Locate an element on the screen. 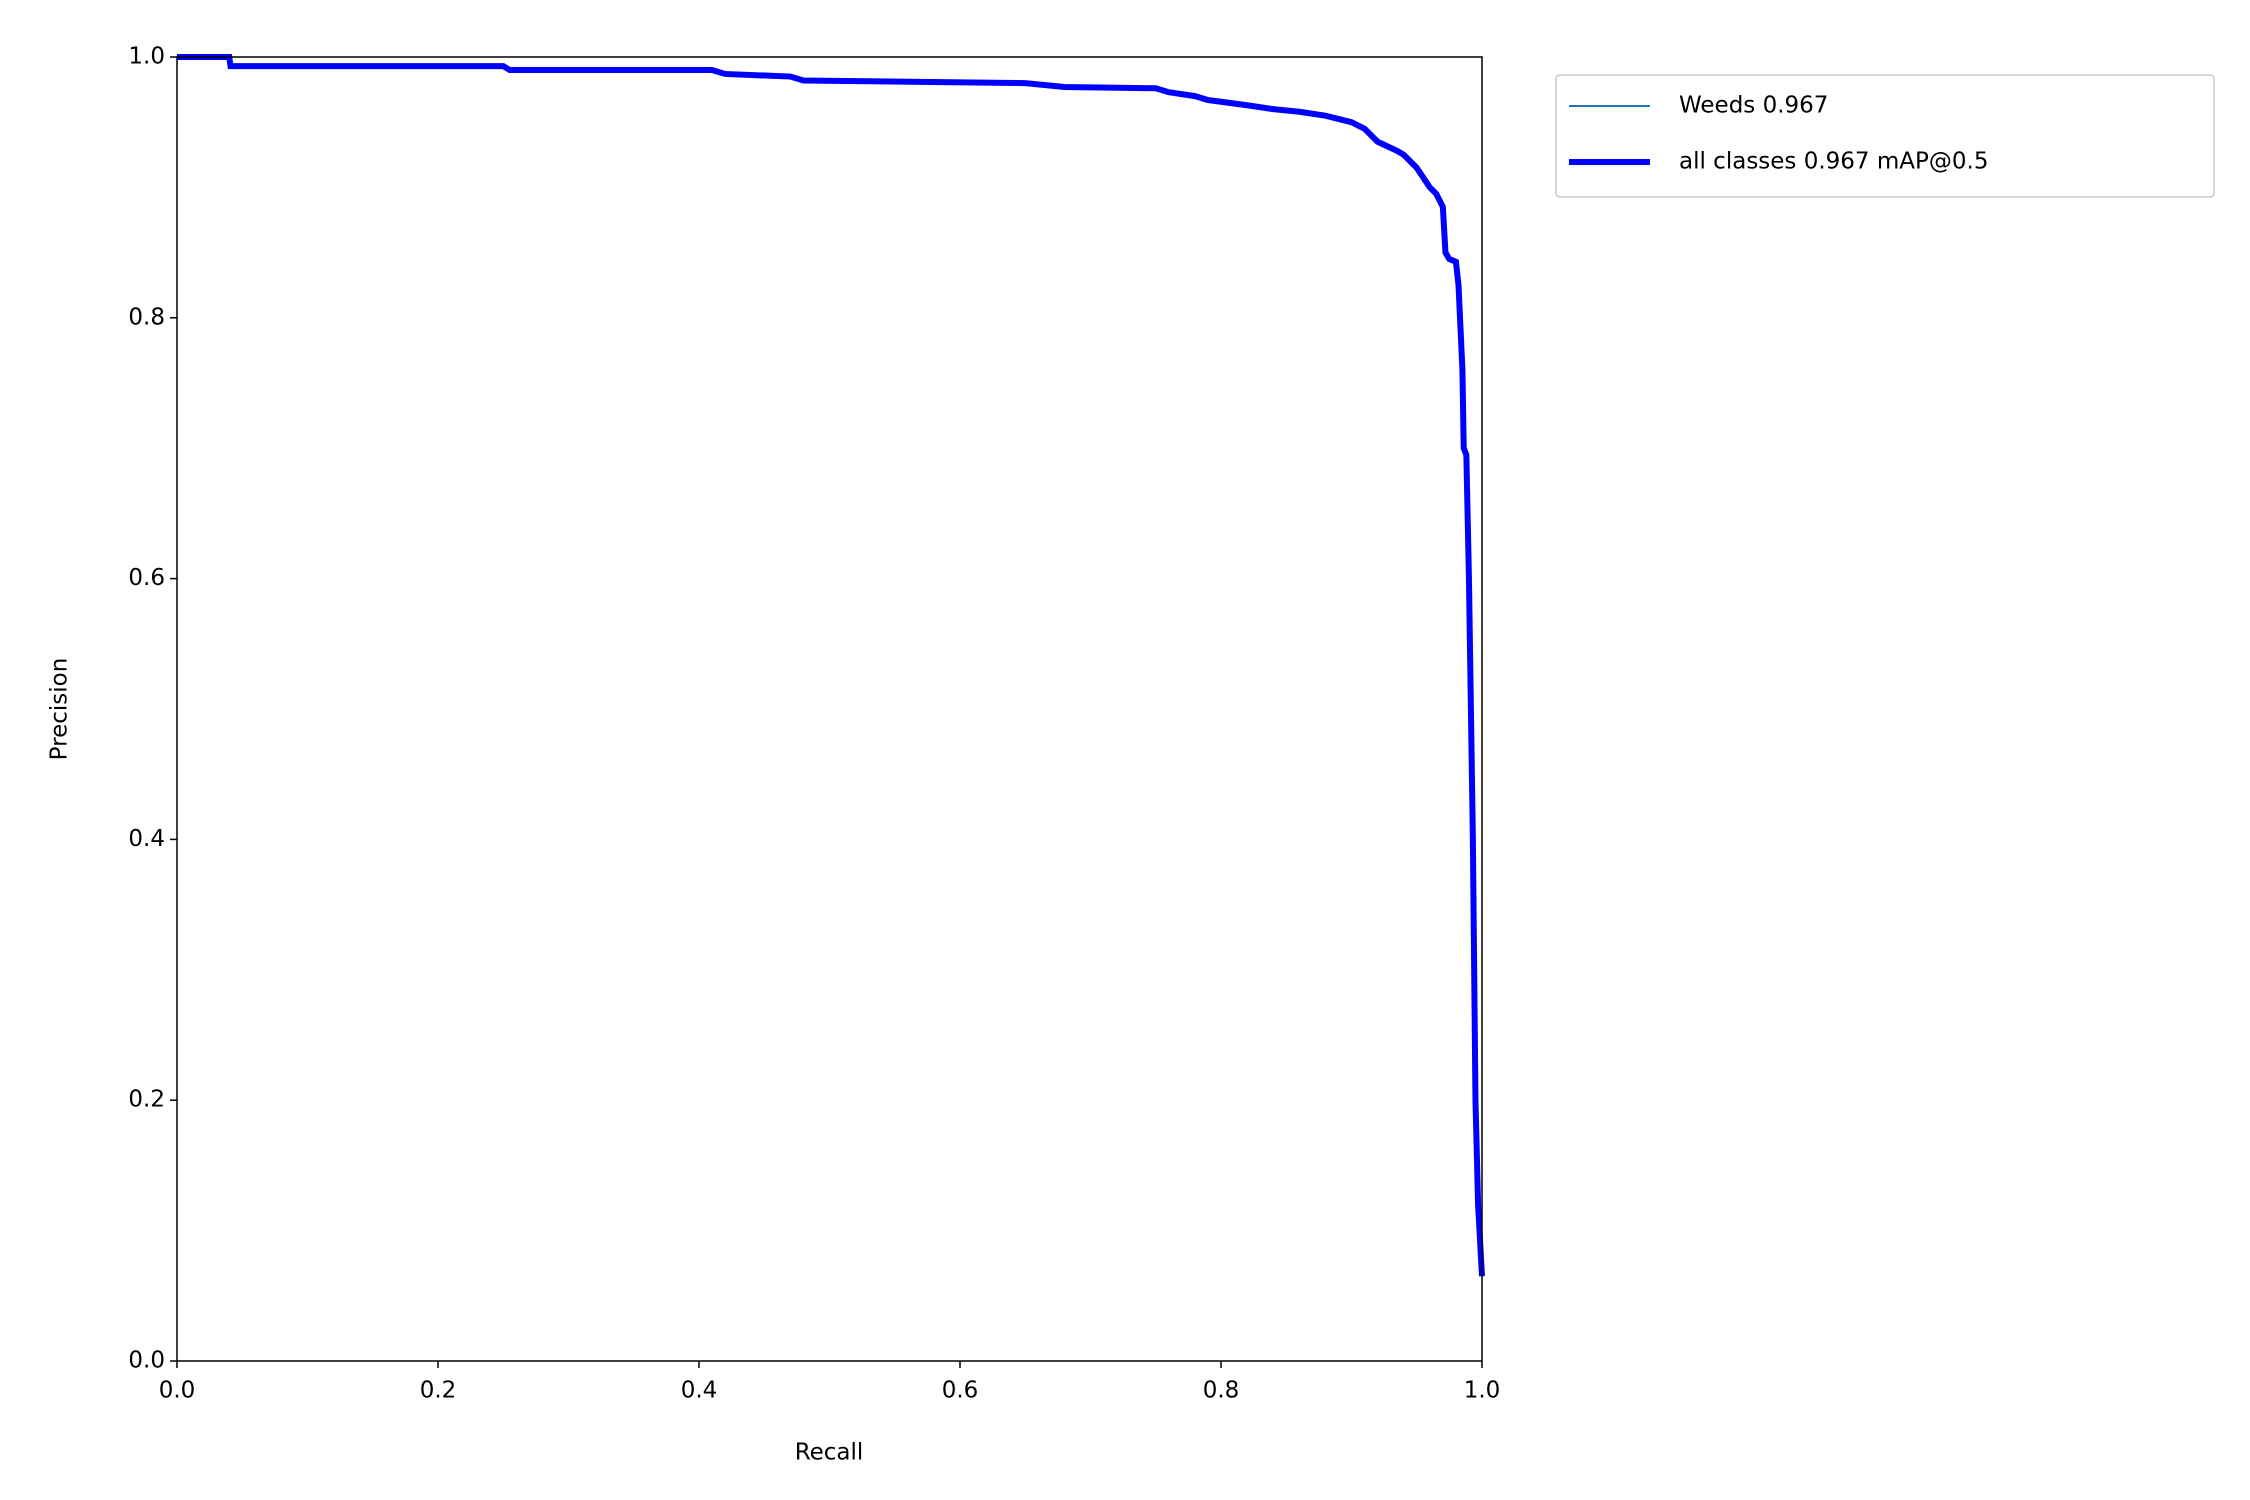  y-tick-label: 0.6 is located at coordinates (146, 578).